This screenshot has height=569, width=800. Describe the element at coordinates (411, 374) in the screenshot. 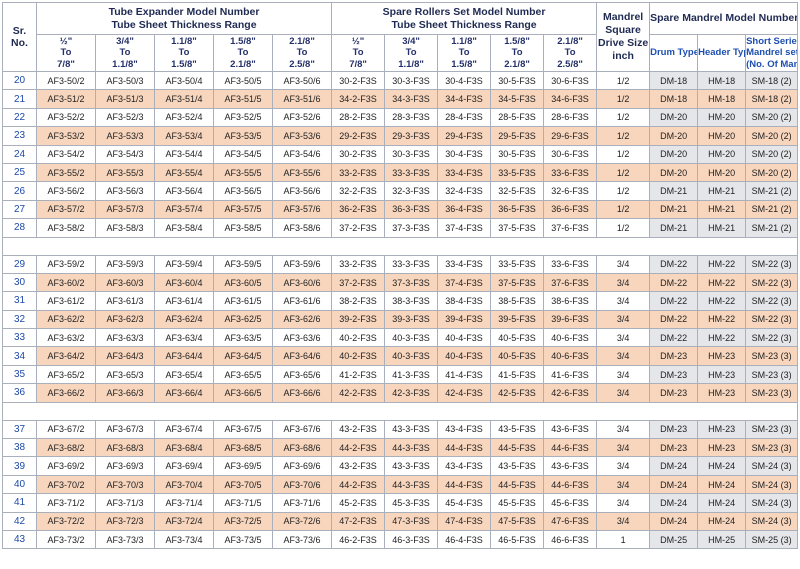

I see `roller-set-cell: 41-3-F3S` at that location.